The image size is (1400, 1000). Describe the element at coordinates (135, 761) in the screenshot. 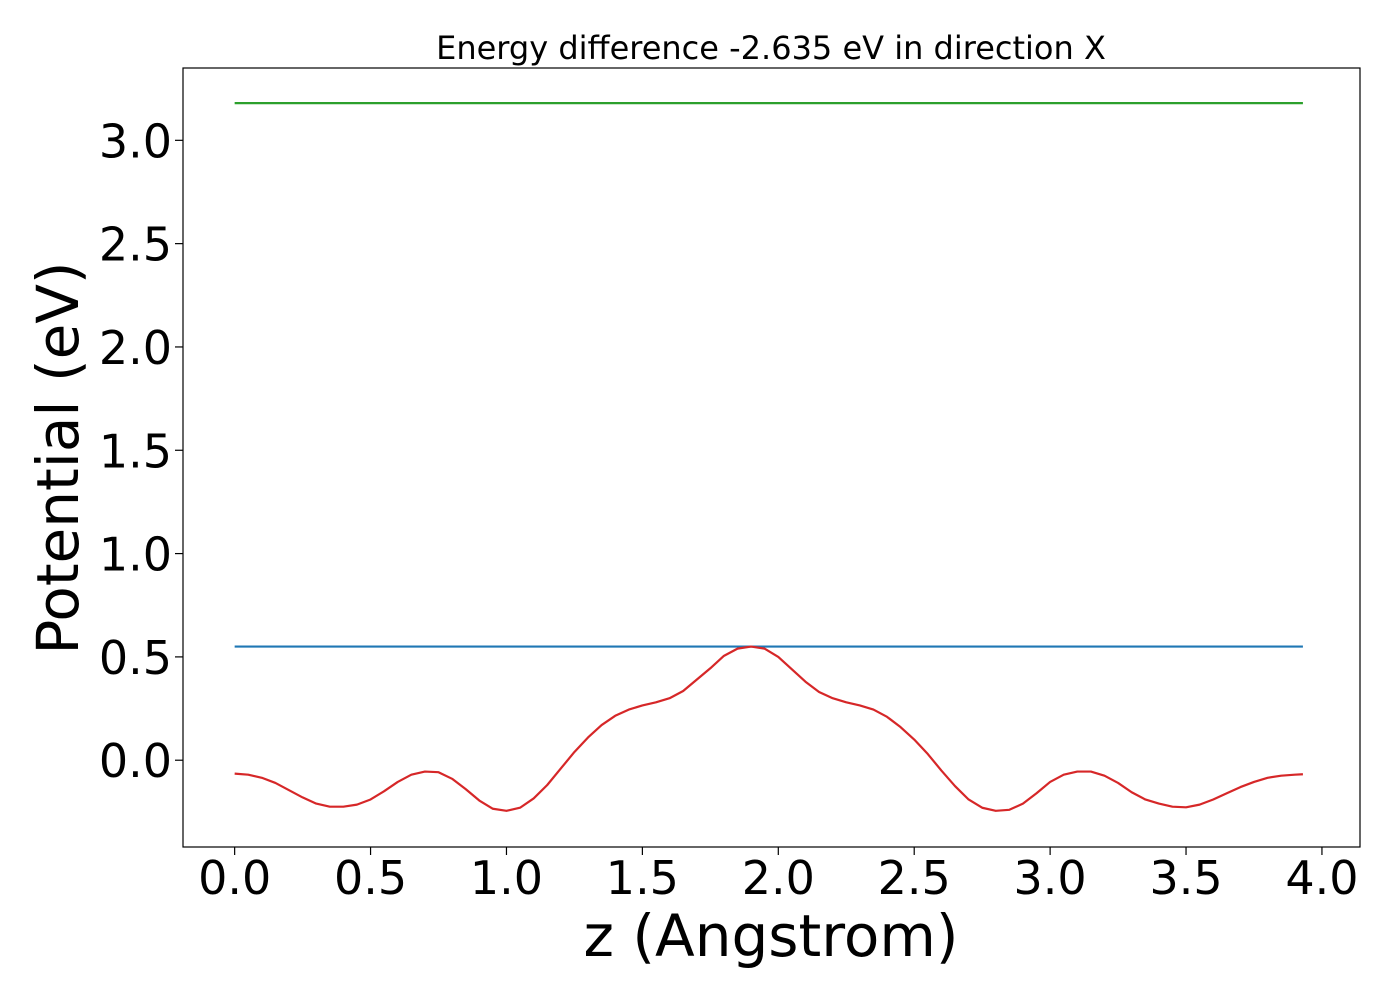

I see `y-tick-label: 0.0` at that location.